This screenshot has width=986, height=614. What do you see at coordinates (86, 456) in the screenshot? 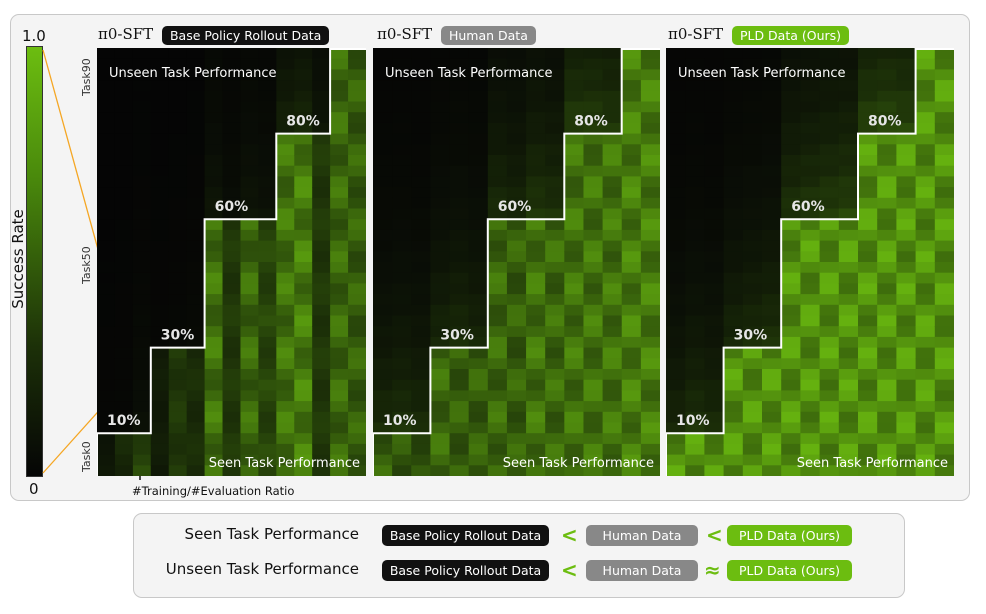
I see `y-tick-task0: Task0` at bounding box center [86, 456].